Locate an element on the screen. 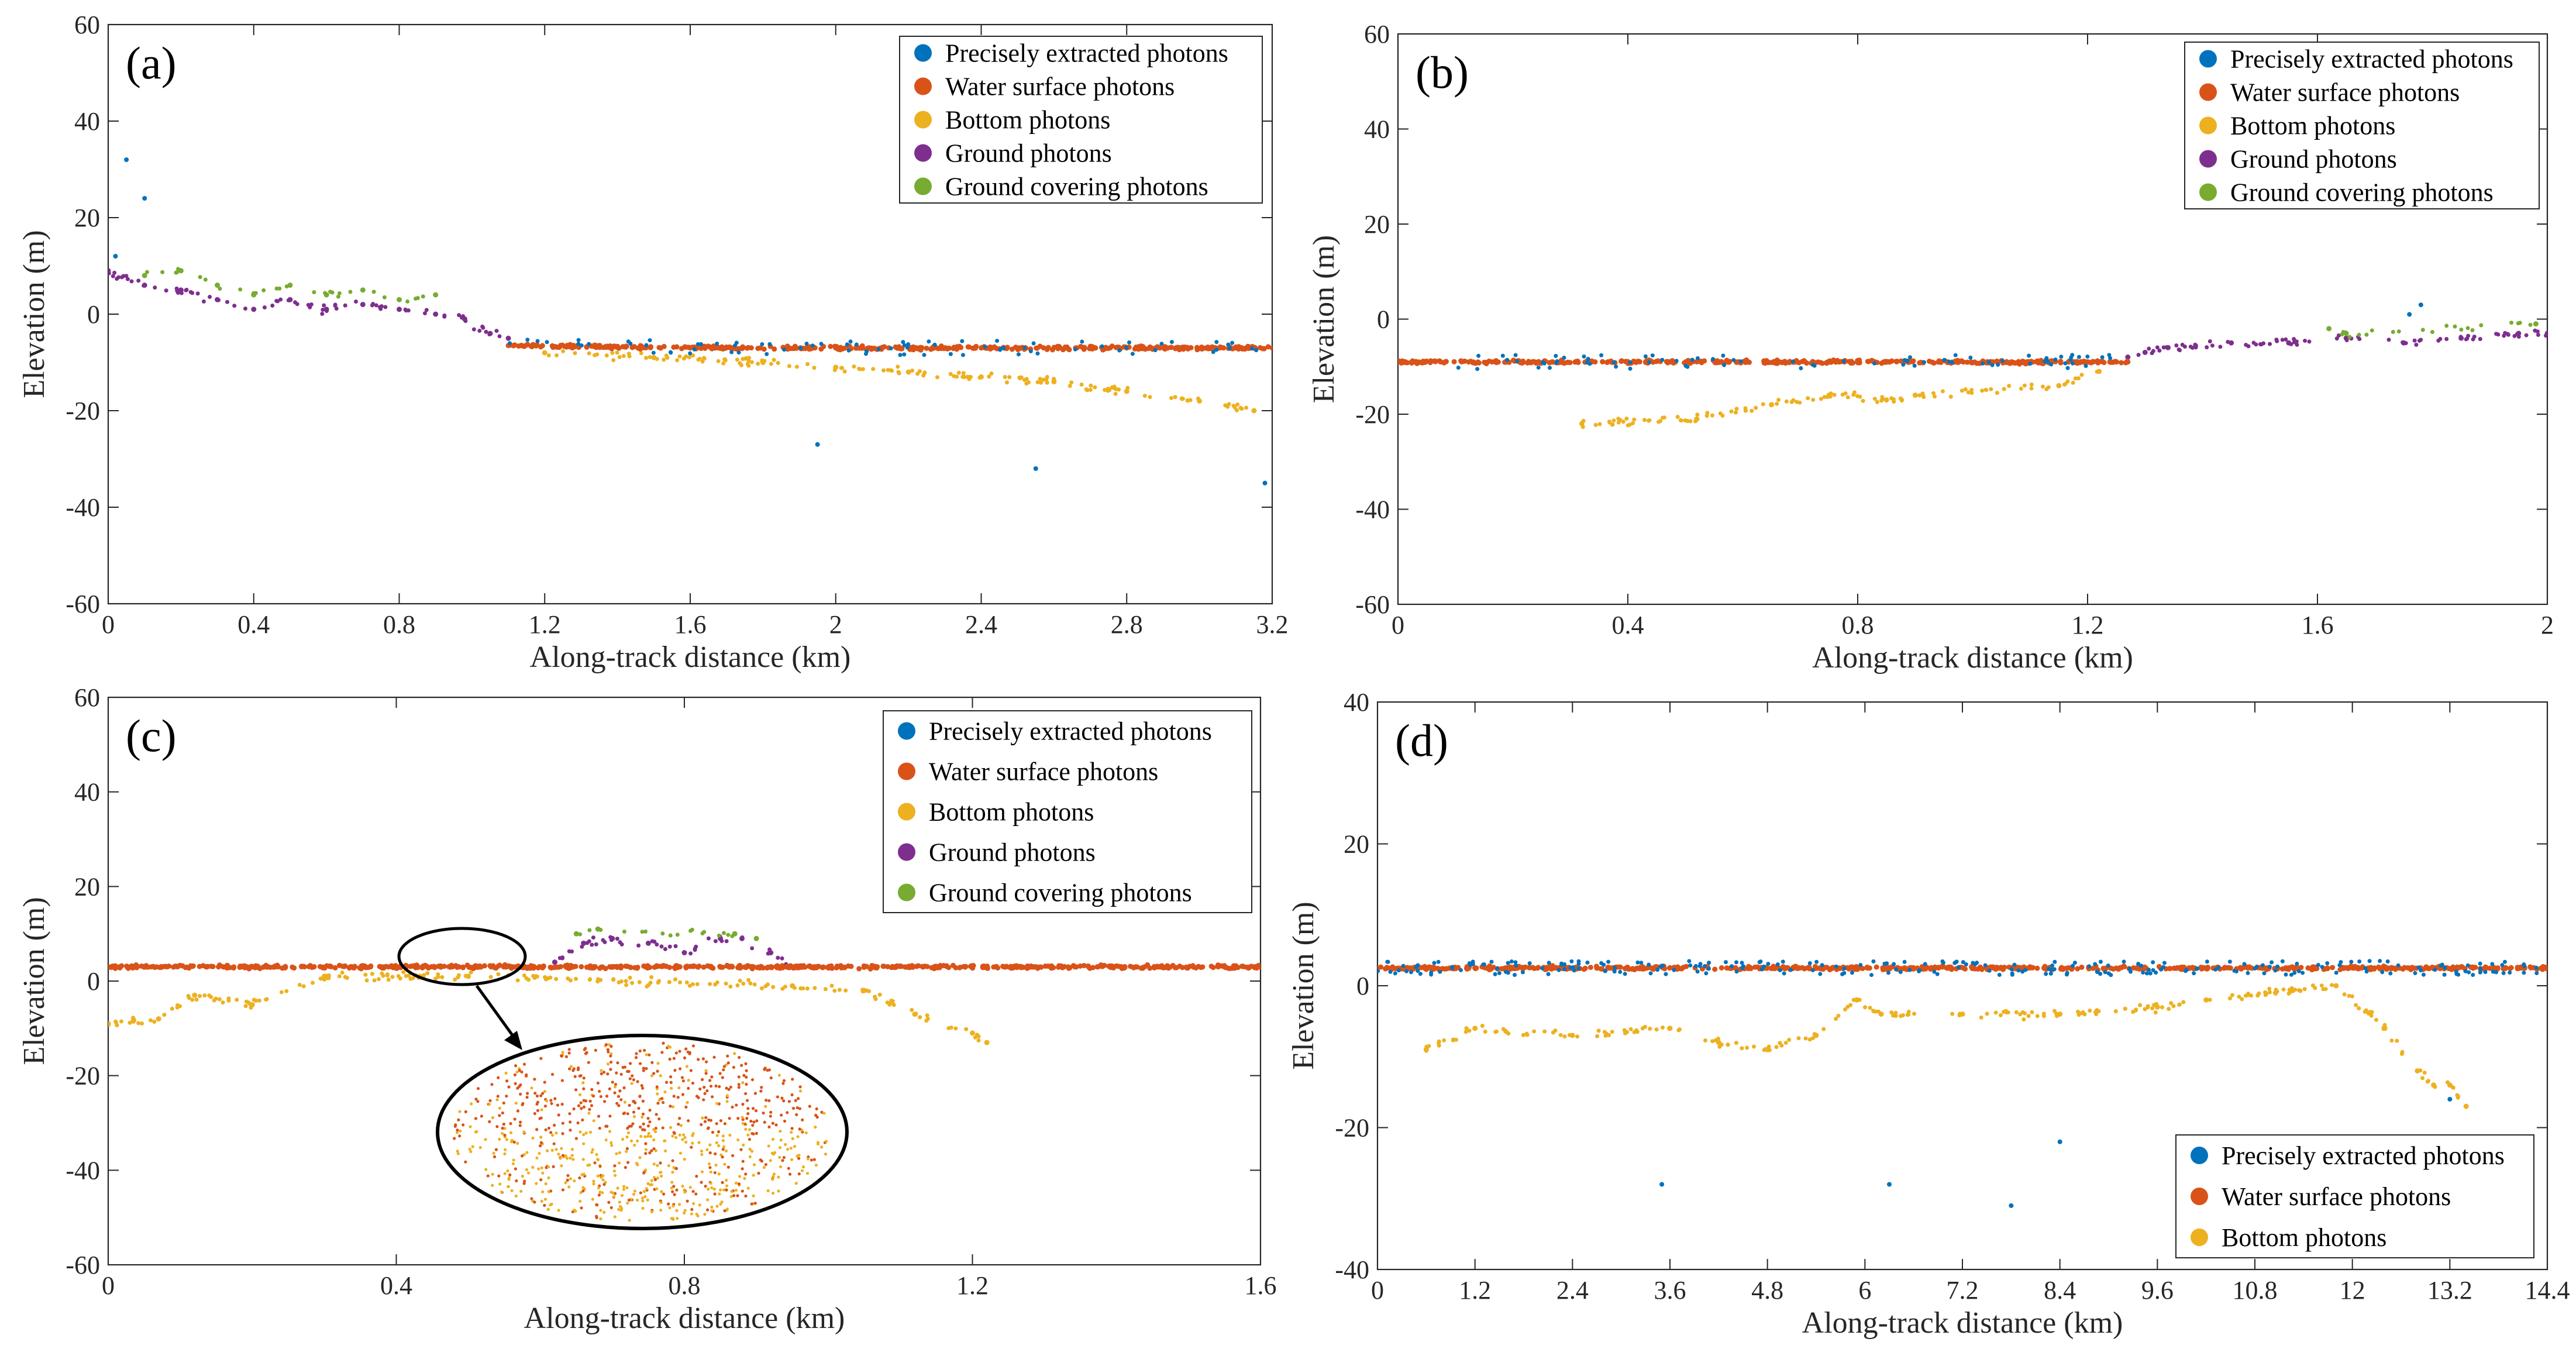 The image size is (2576, 1366). legend-label-bottom: Bottom photons is located at coordinates (2312, 126).